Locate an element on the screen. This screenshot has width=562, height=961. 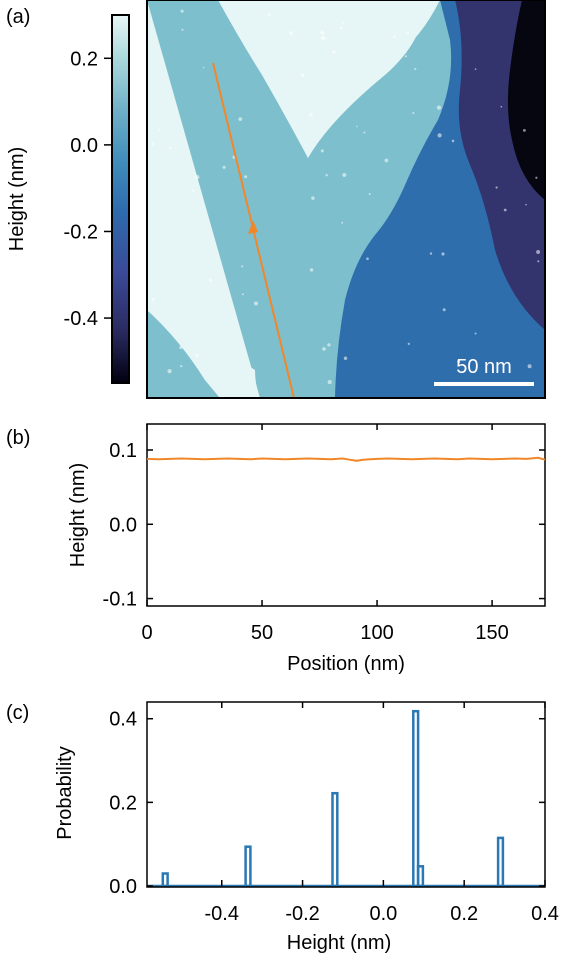
profile-series-line is located at coordinates (346, 459).